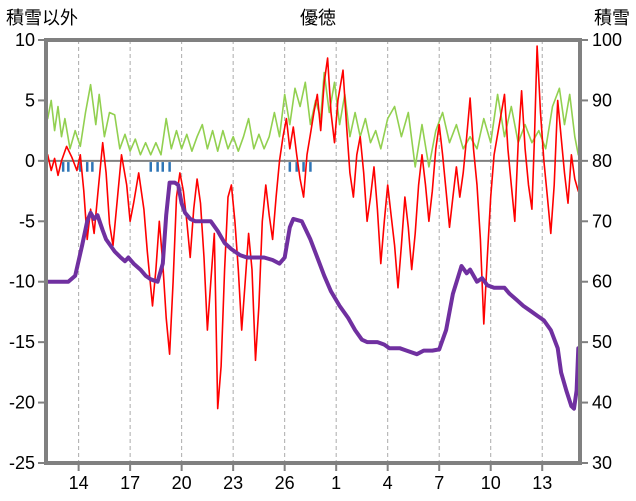 The height and width of the screenshot is (501, 636). Describe the element at coordinates (79, 483) in the screenshot. I see `svg-text: 14` at that location.